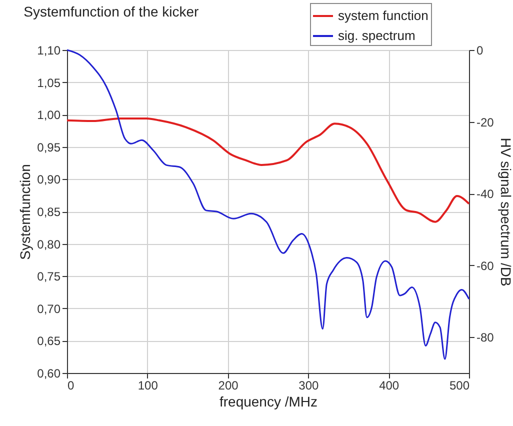 The width and height of the screenshot is (513, 426). What do you see at coordinates (25, 212) in the screenshot?
I see `y-axis-title: Systemfunction` at bounding box center [25, 212].